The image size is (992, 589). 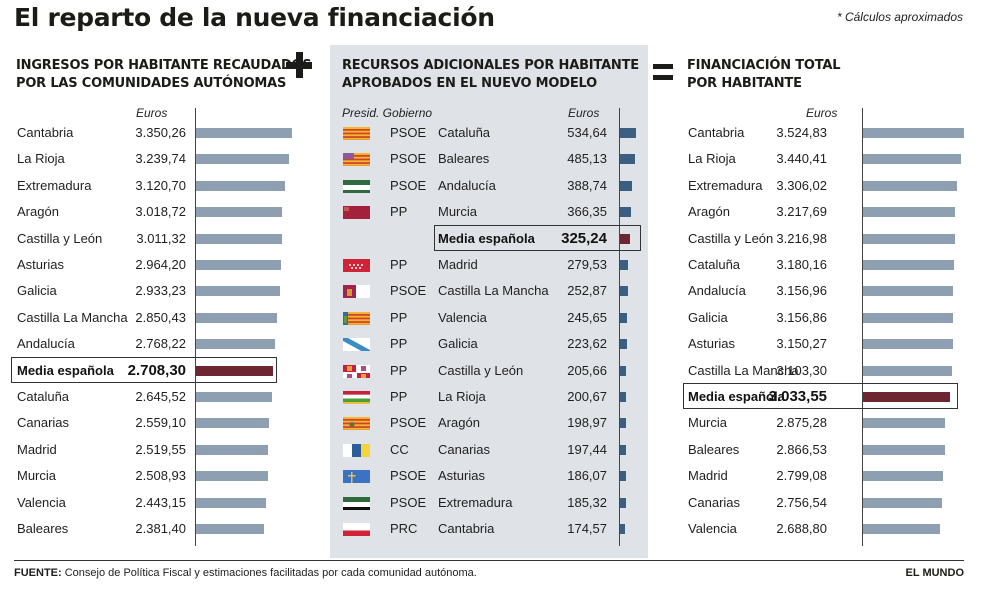 I want to click on bar-cantabria, so click(x=623, y=529).